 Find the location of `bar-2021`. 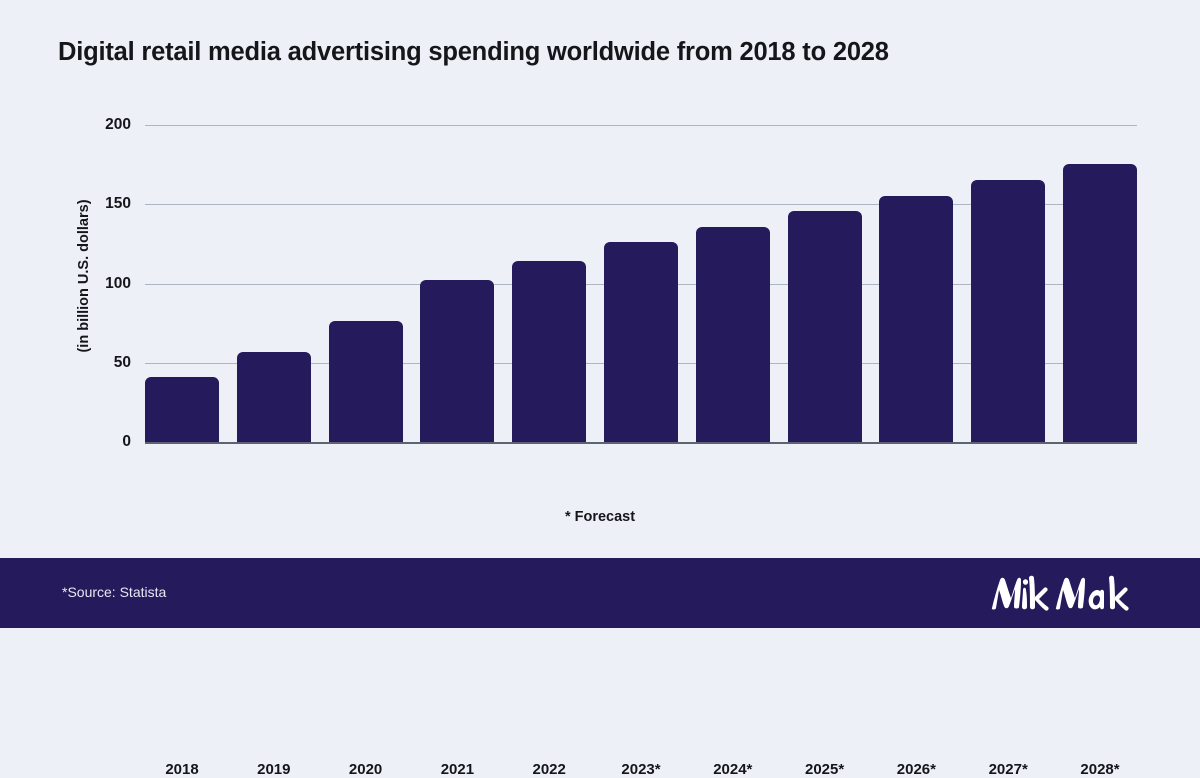

bar-2021 is located at coordinates (457, 360).